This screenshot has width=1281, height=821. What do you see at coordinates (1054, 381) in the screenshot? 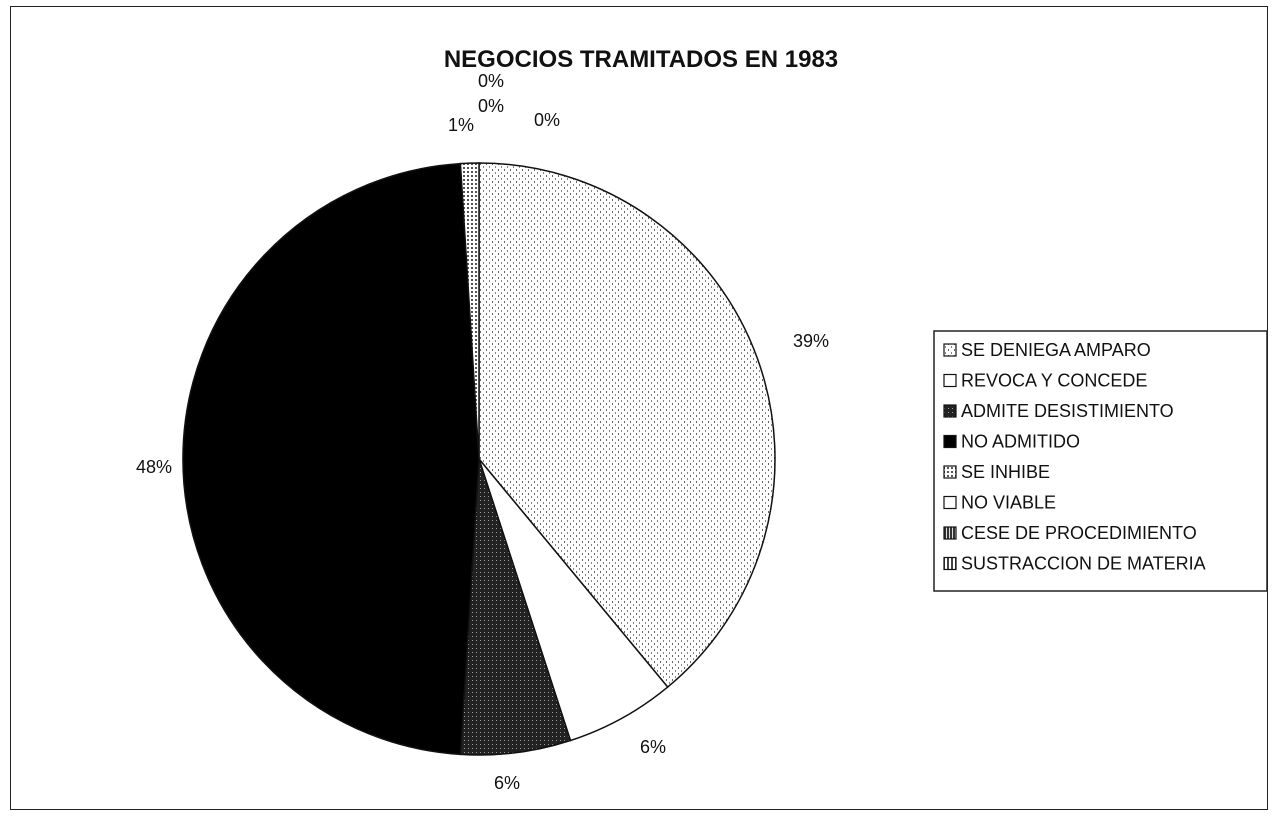
I see `legend-label-revoca-y-concede: REVOCA Y CONCEDE` at bounding box center [1054, 381].